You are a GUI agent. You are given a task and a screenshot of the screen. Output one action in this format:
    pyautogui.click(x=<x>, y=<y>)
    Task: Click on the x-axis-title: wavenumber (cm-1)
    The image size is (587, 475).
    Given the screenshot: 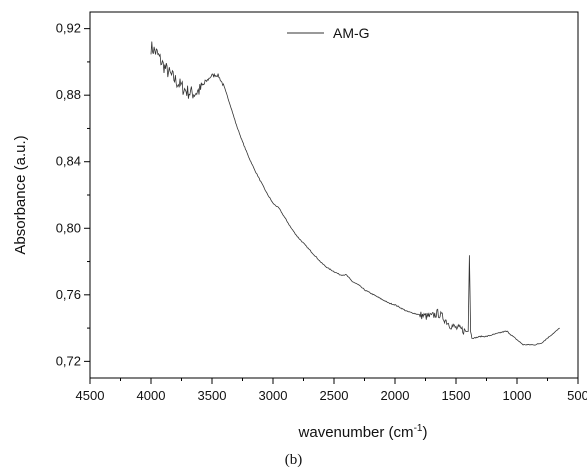 What is the action you would take?
    pyautogui.click(x=363, y=432)
    